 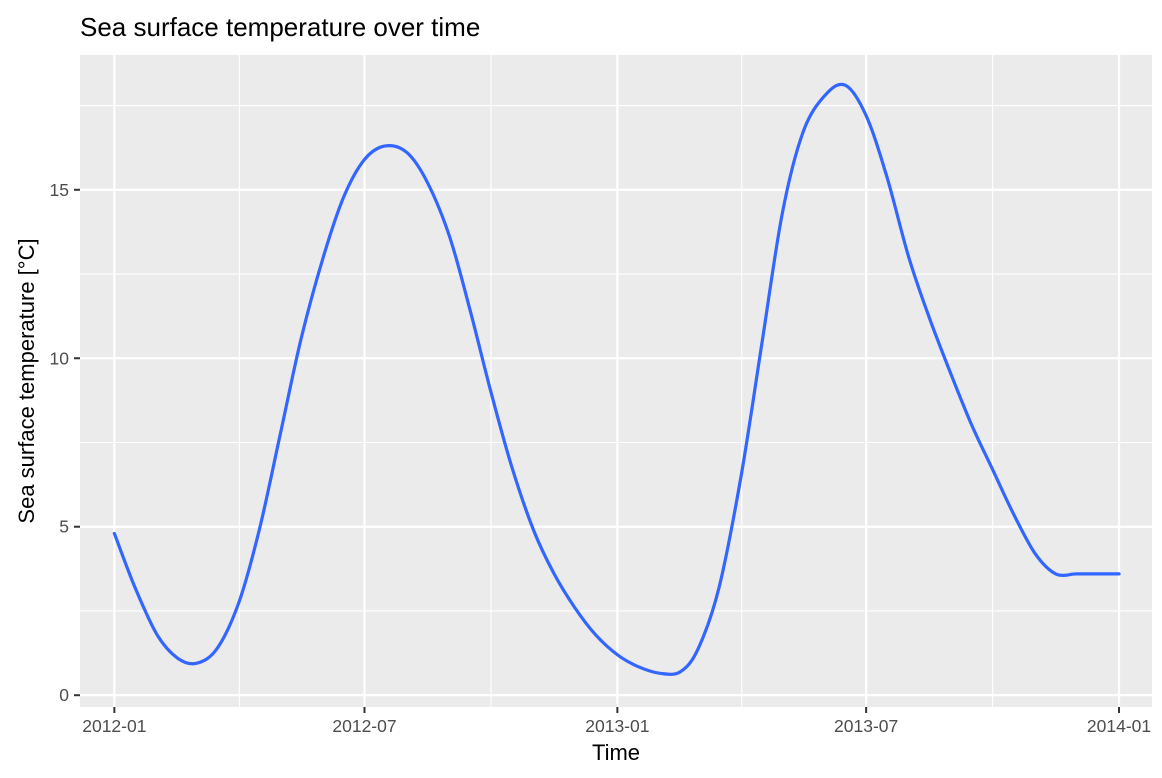 I want to click on y-axis-title: Sea surface temperature [°C], so click(x=26, y=380).